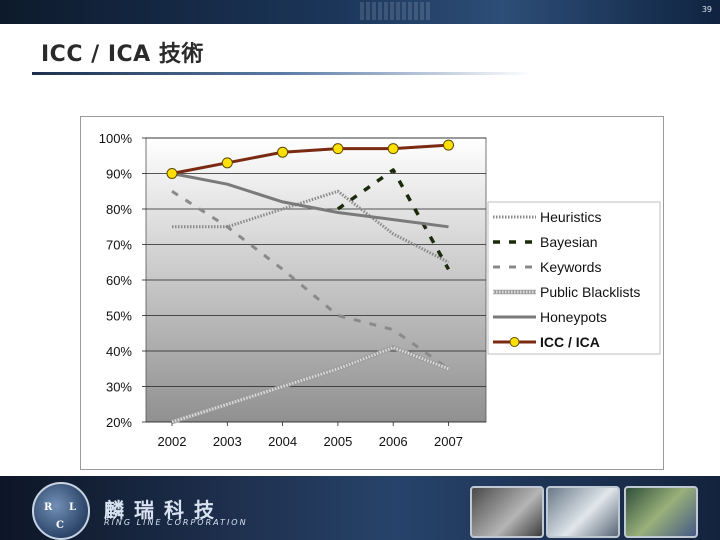 The width and height of the screenshot is (720, 540). I want to click on logo-letter-r: R, so click(48, 507).